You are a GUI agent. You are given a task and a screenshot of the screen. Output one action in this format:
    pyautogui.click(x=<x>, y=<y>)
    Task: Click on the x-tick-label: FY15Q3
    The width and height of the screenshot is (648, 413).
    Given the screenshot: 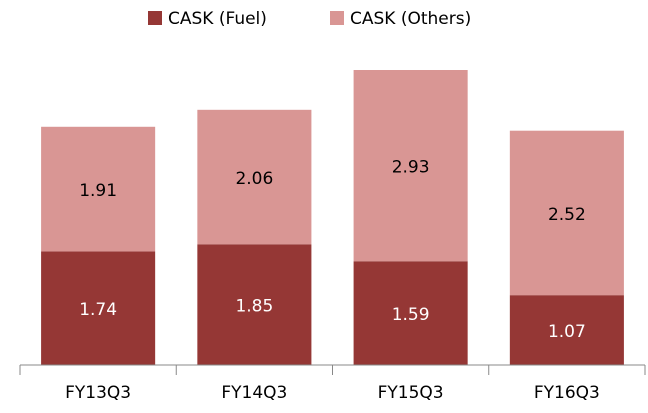 What is the action you would take?
    pyautogui.click(x=411, y=393)
    